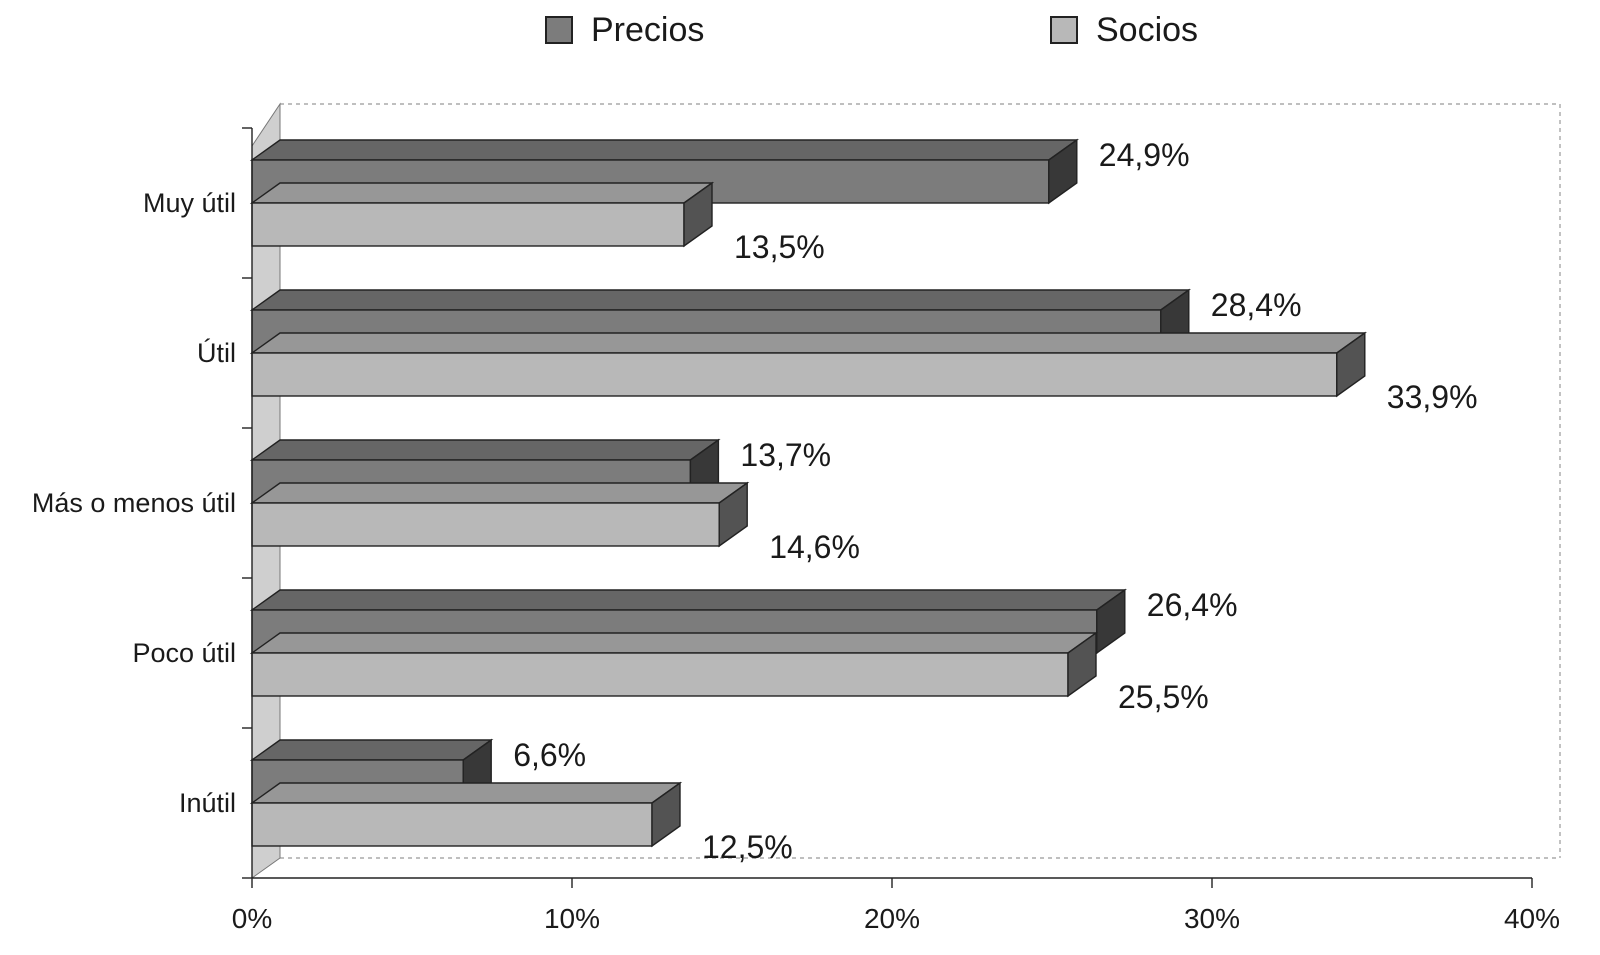 The height and width of the screenshot is (955, 1600). What do you see at coordinates (1212, 918) in the screenshot?
I see `x-tick-label-4: 30%` at bounding box center [1212, 918].